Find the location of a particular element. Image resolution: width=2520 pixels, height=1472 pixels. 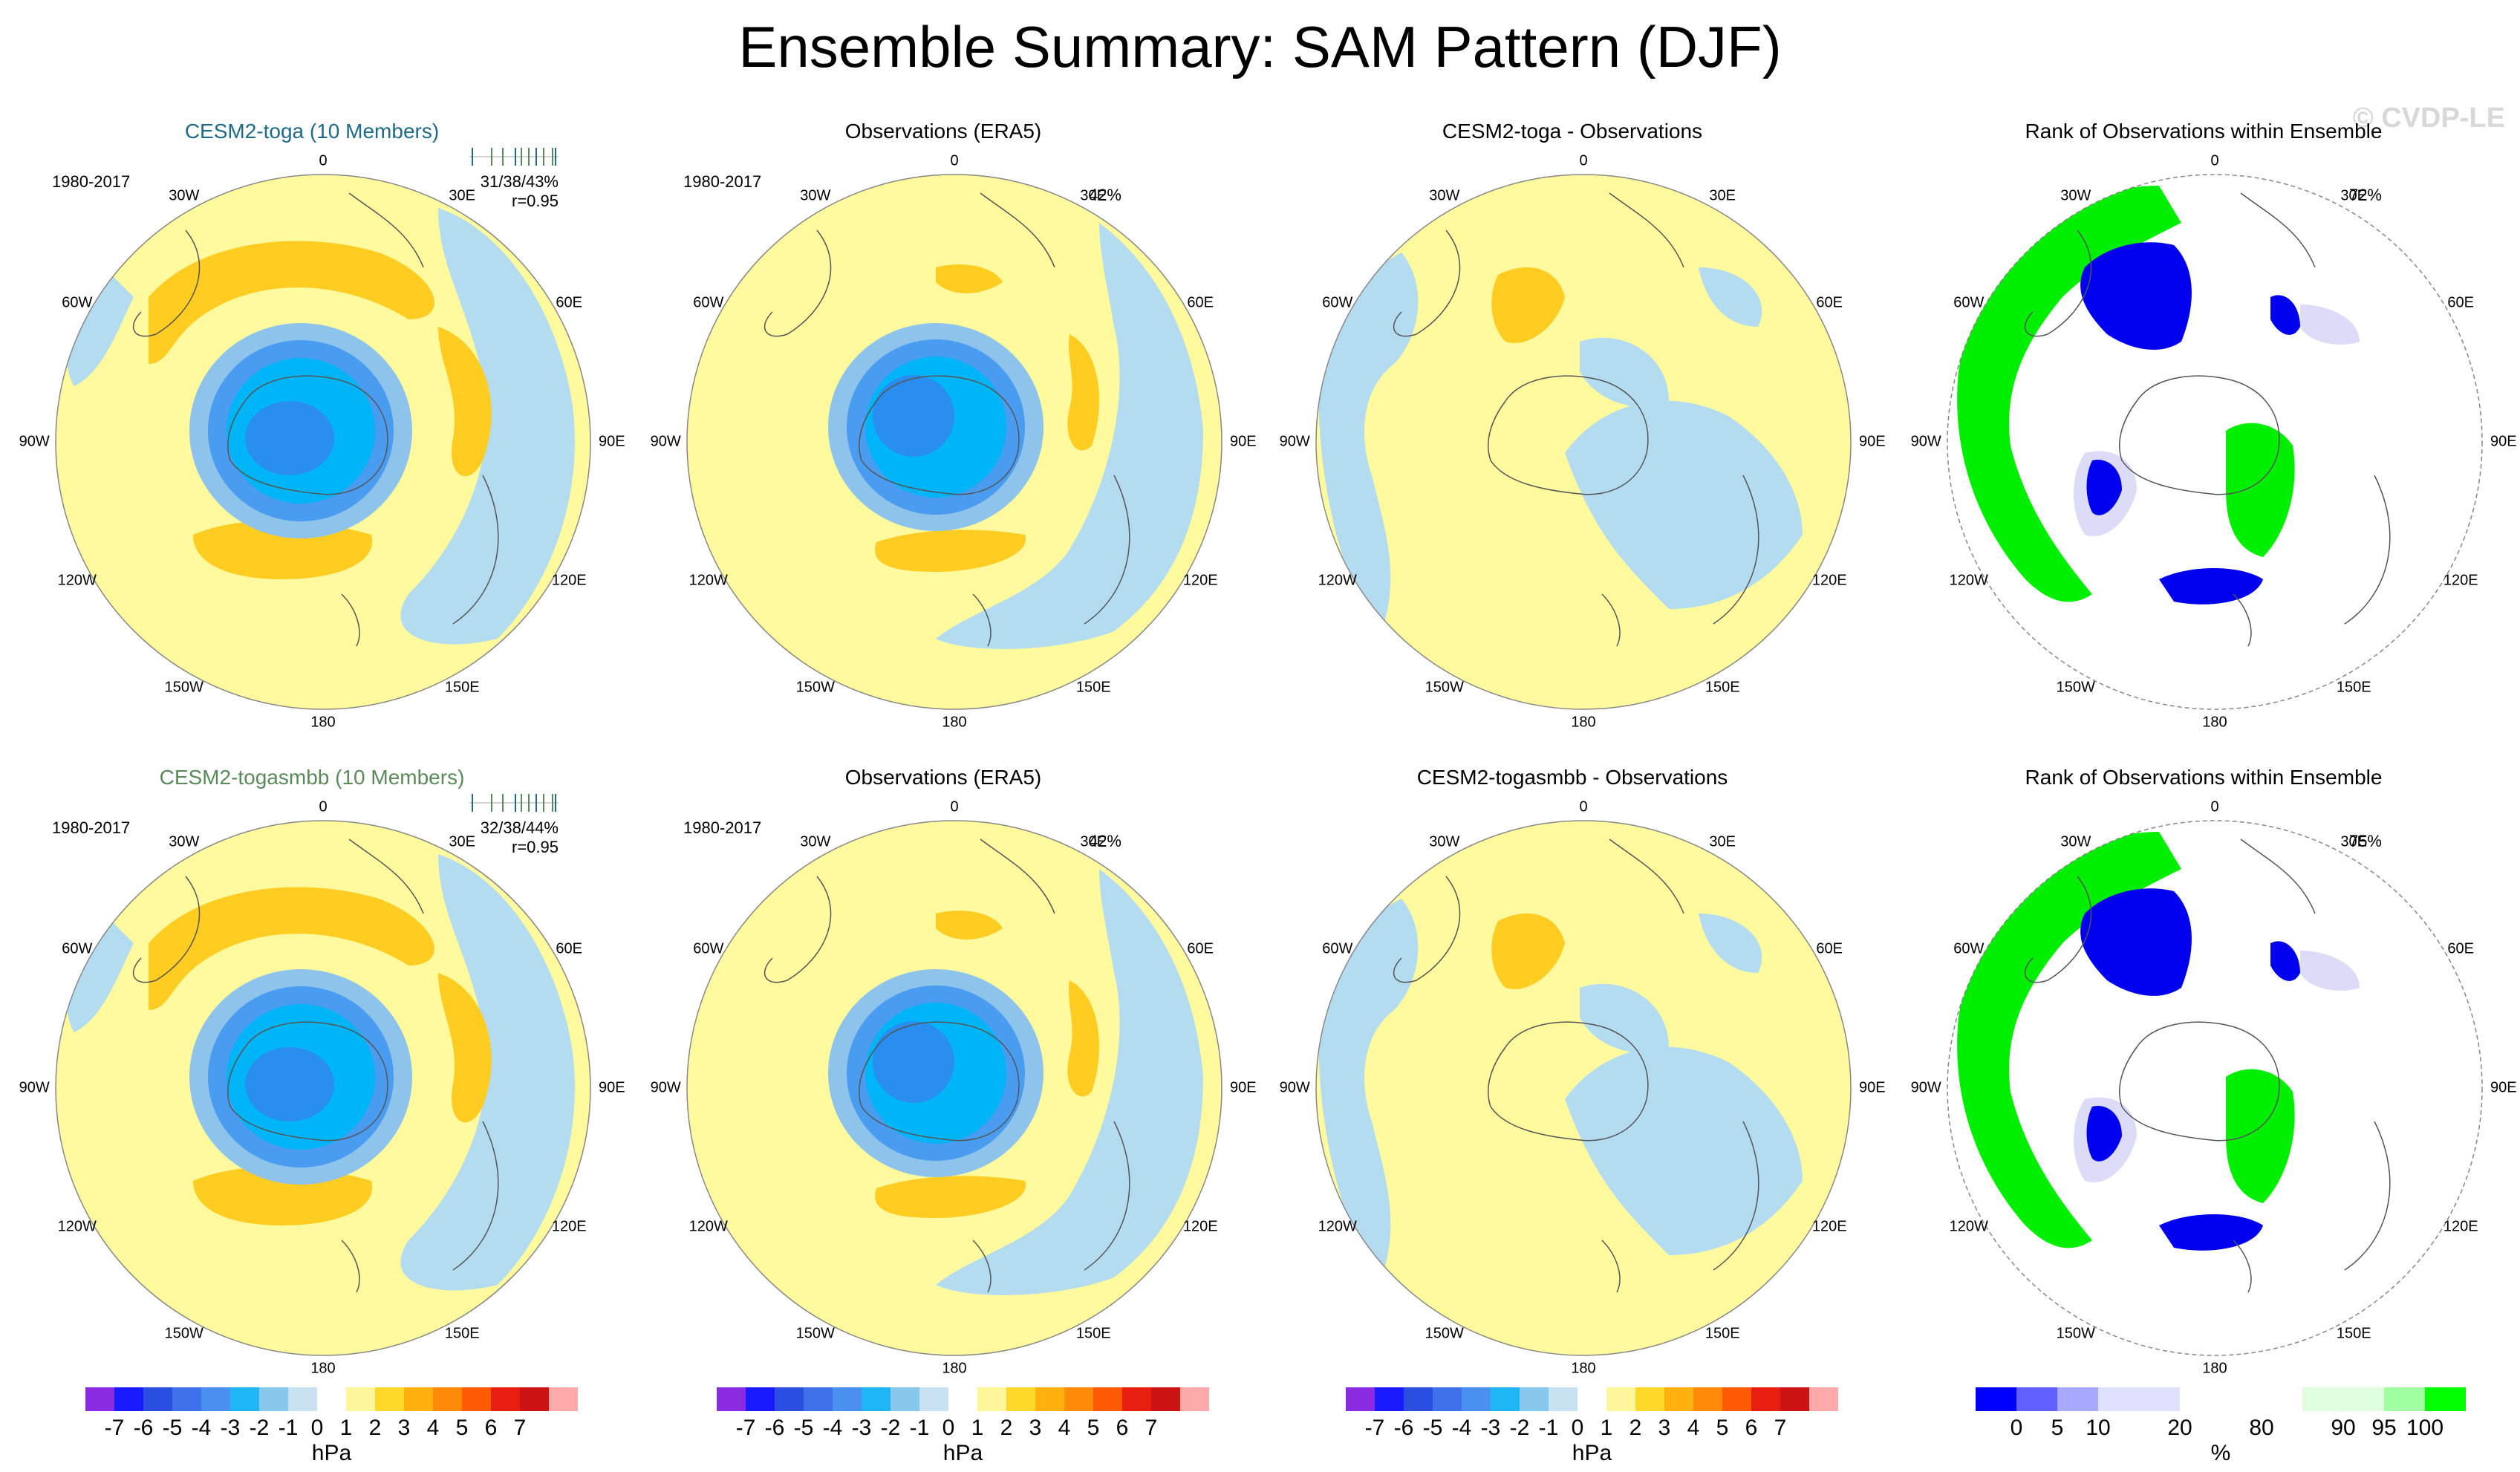

colorbar-label: -3 is located at coordinates (862, 1428).